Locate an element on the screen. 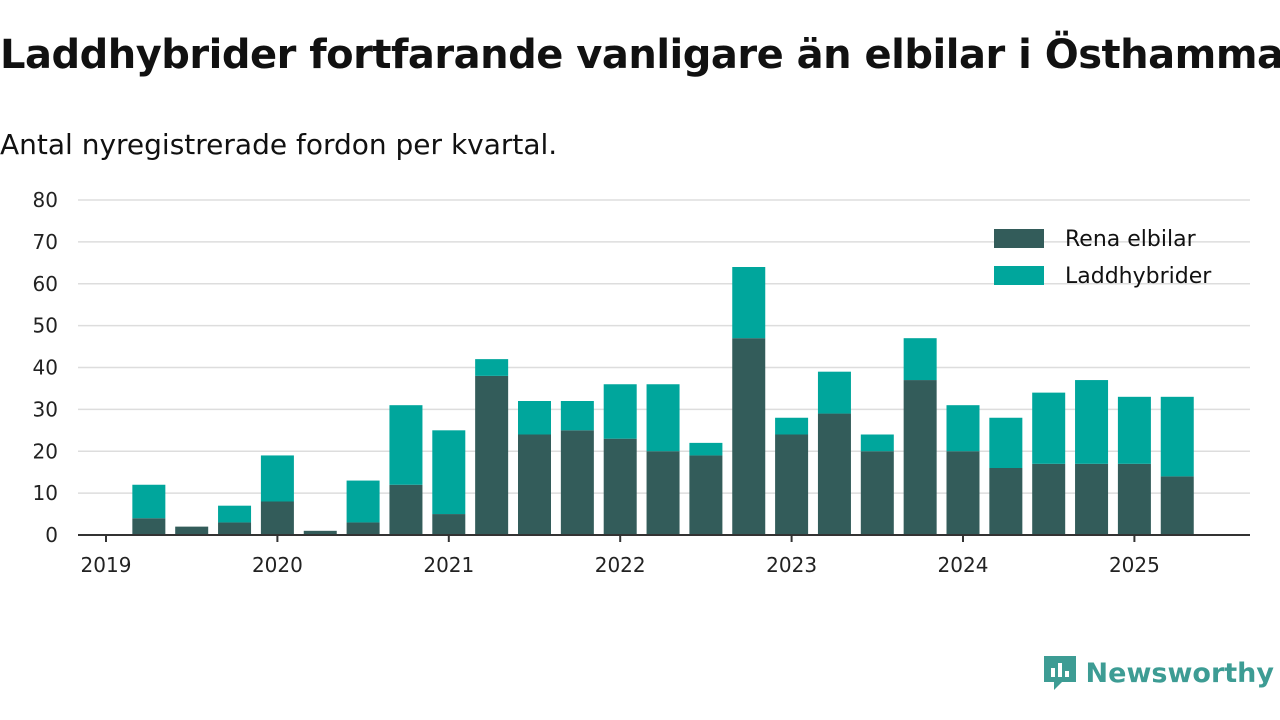  y-tick-label: 80 is located at coordinates (45, 200).